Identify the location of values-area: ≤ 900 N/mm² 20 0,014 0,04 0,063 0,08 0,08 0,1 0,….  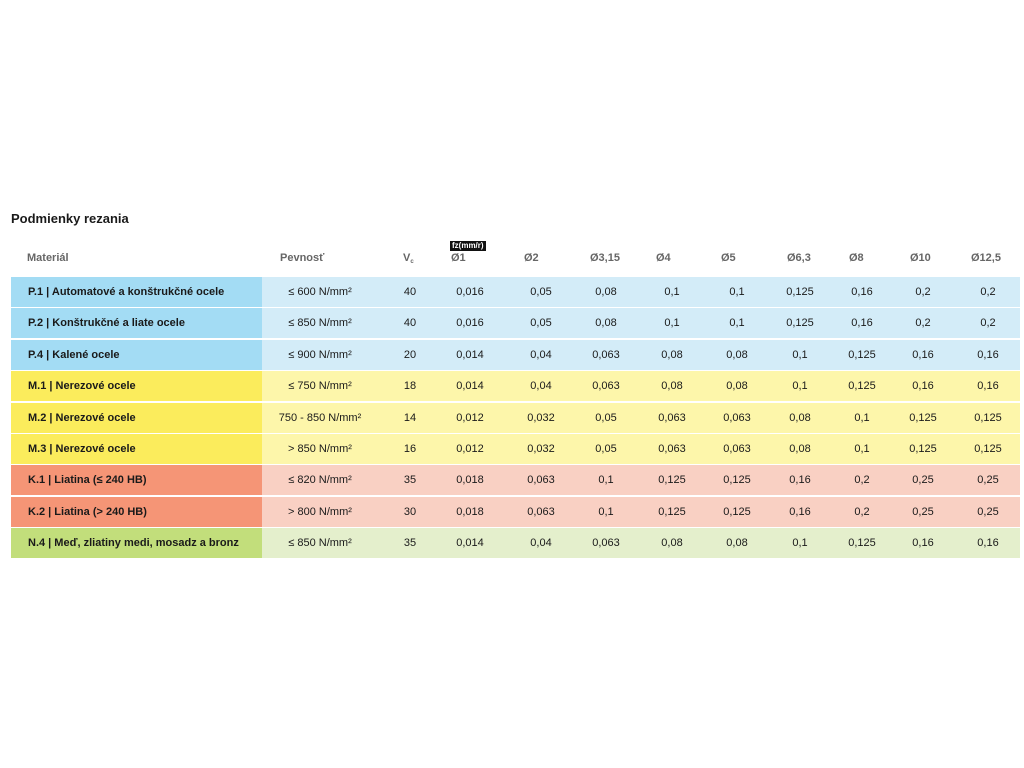
(641, 355).